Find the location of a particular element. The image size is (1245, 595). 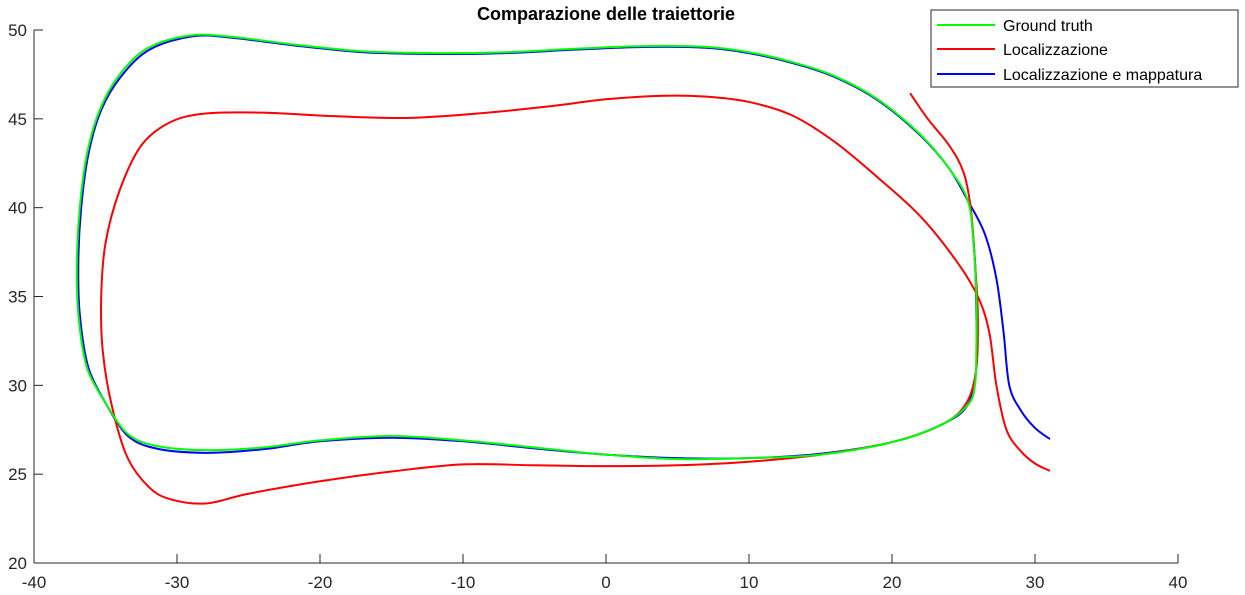

x-tick-label: 40 is located at coordinates (1178, 582).